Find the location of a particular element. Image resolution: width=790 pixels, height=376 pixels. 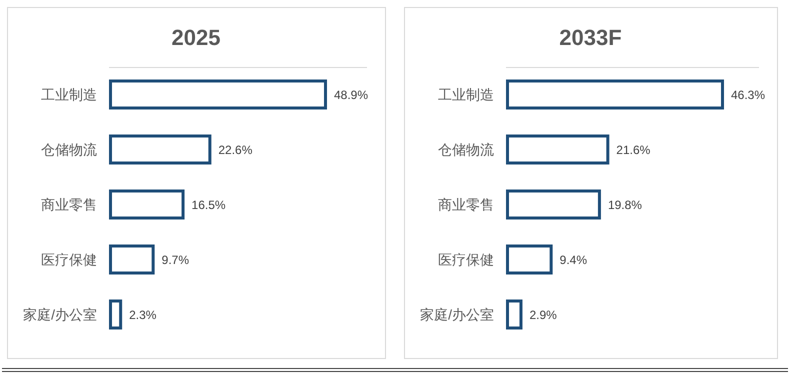

chart-title: 2033F is located at coordinates (590, 37).